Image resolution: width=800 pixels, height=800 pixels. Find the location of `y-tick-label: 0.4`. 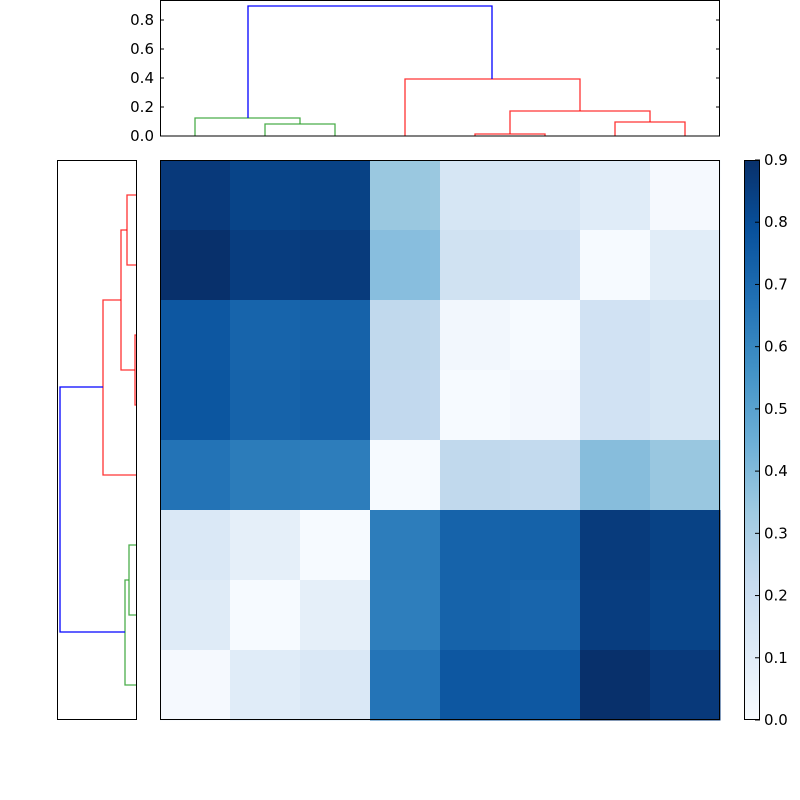

y-tick-label: 0.4 is located at coordinates (142, 78).